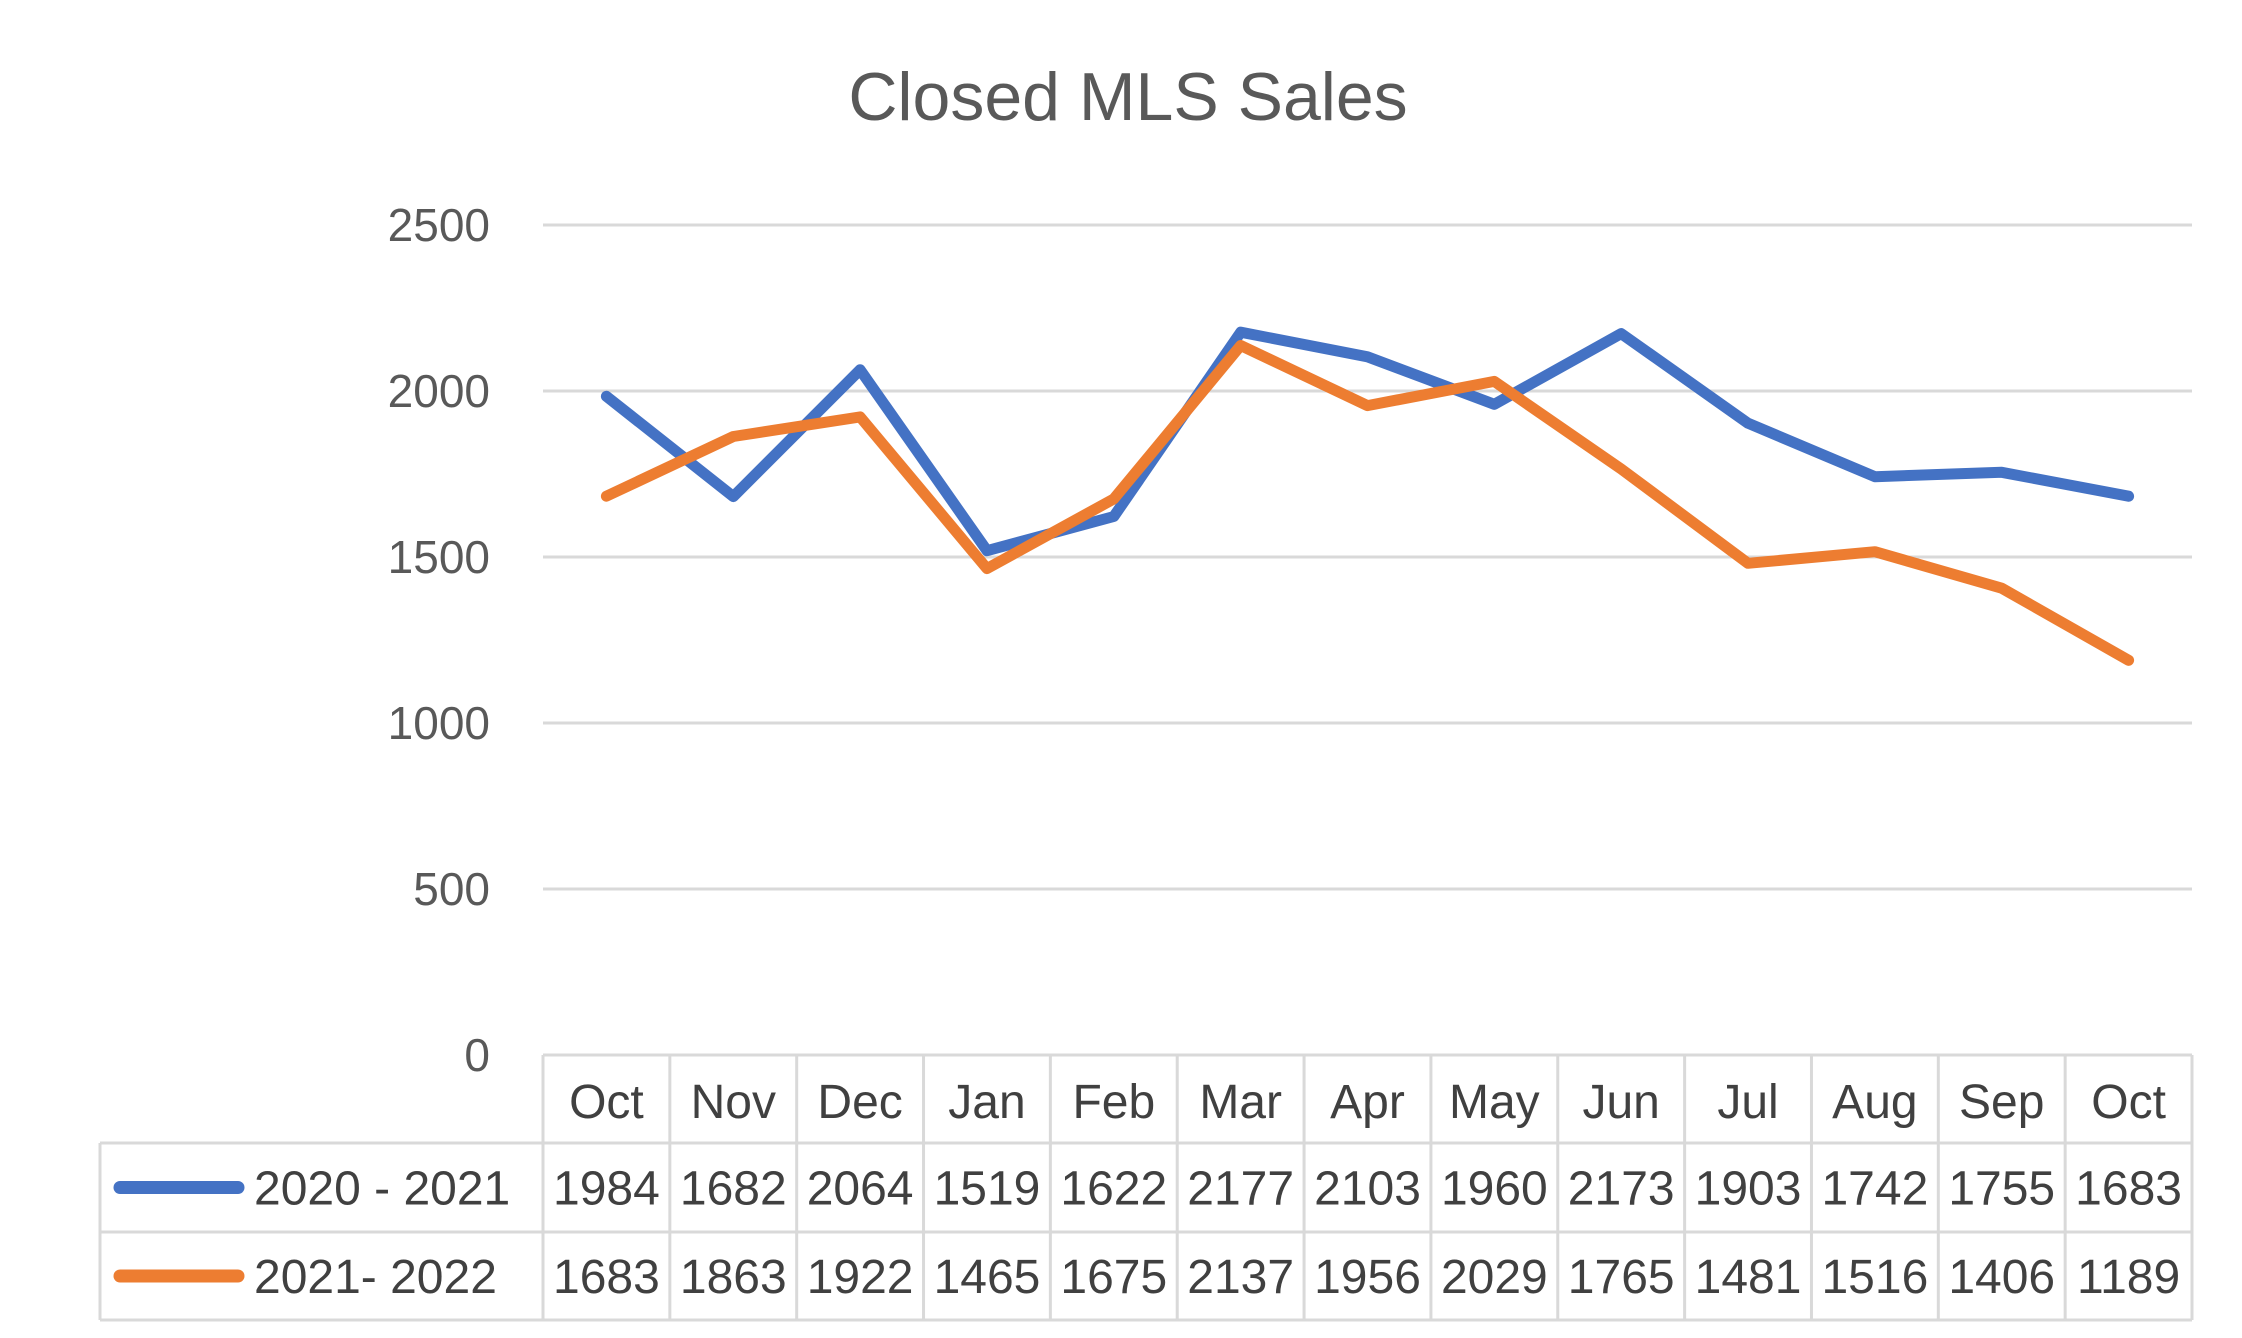 This screenshot has width=2242, height=1338. I want to click on y-tick-label: 1500, so click(439, 557).